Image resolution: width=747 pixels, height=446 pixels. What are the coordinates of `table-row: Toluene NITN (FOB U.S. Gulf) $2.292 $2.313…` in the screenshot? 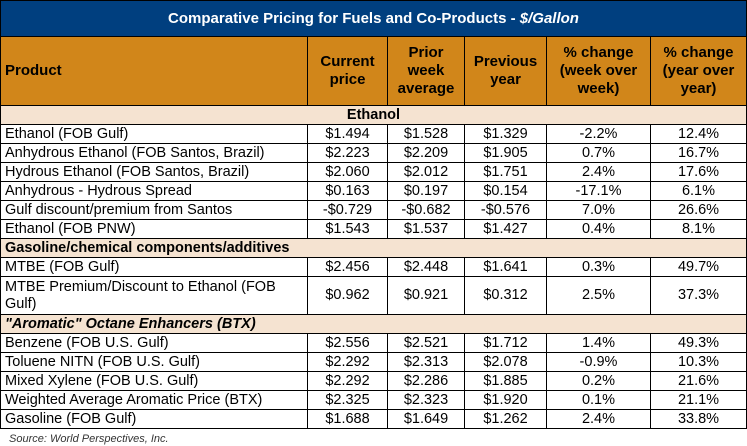 It's located at (373, 362).